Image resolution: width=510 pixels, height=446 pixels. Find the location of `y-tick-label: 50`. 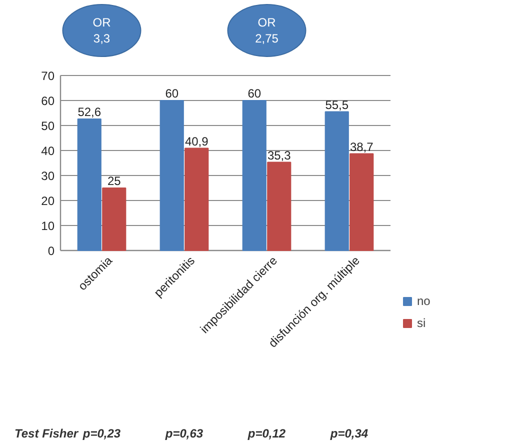

y-tick-label: 50 is located at coordinates (48, 126).